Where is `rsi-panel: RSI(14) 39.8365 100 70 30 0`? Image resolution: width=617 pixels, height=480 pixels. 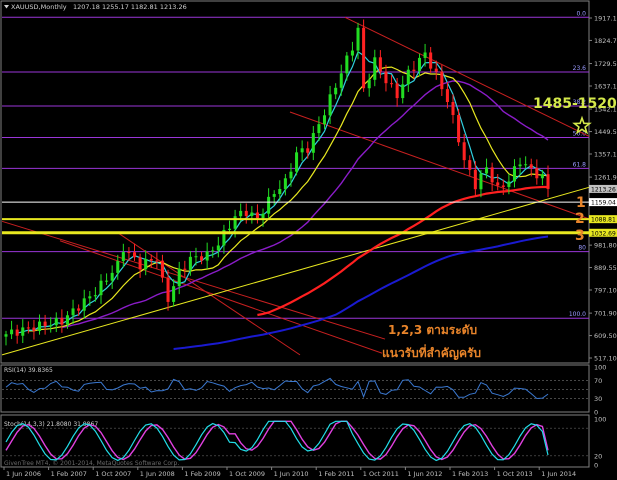 rsi-panel: RSI(14) 39.8365 100 70 30 0 is located at coordinates (303, 390).